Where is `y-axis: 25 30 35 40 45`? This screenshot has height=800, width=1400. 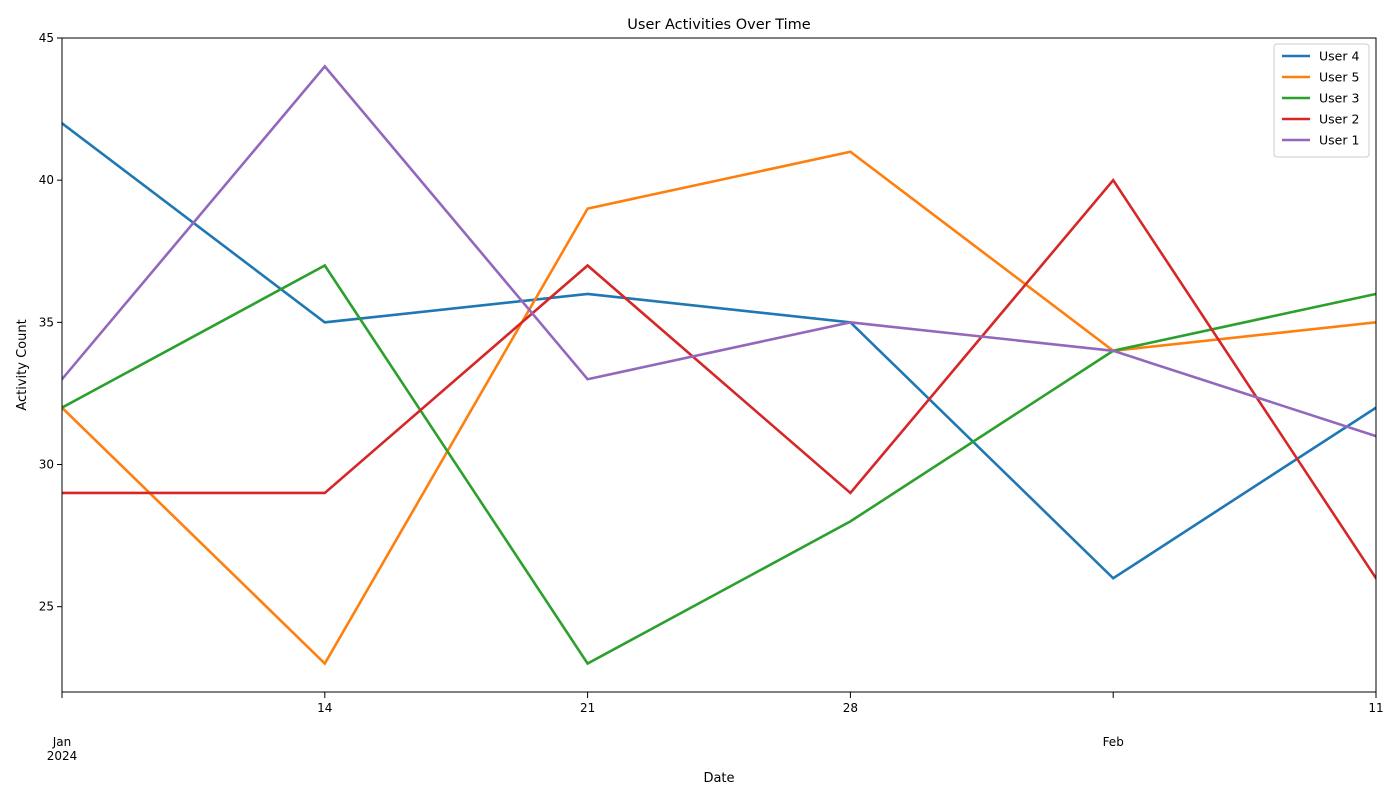 y-axis: 25 30 35 40 45 is located at coordinates (50, 322).